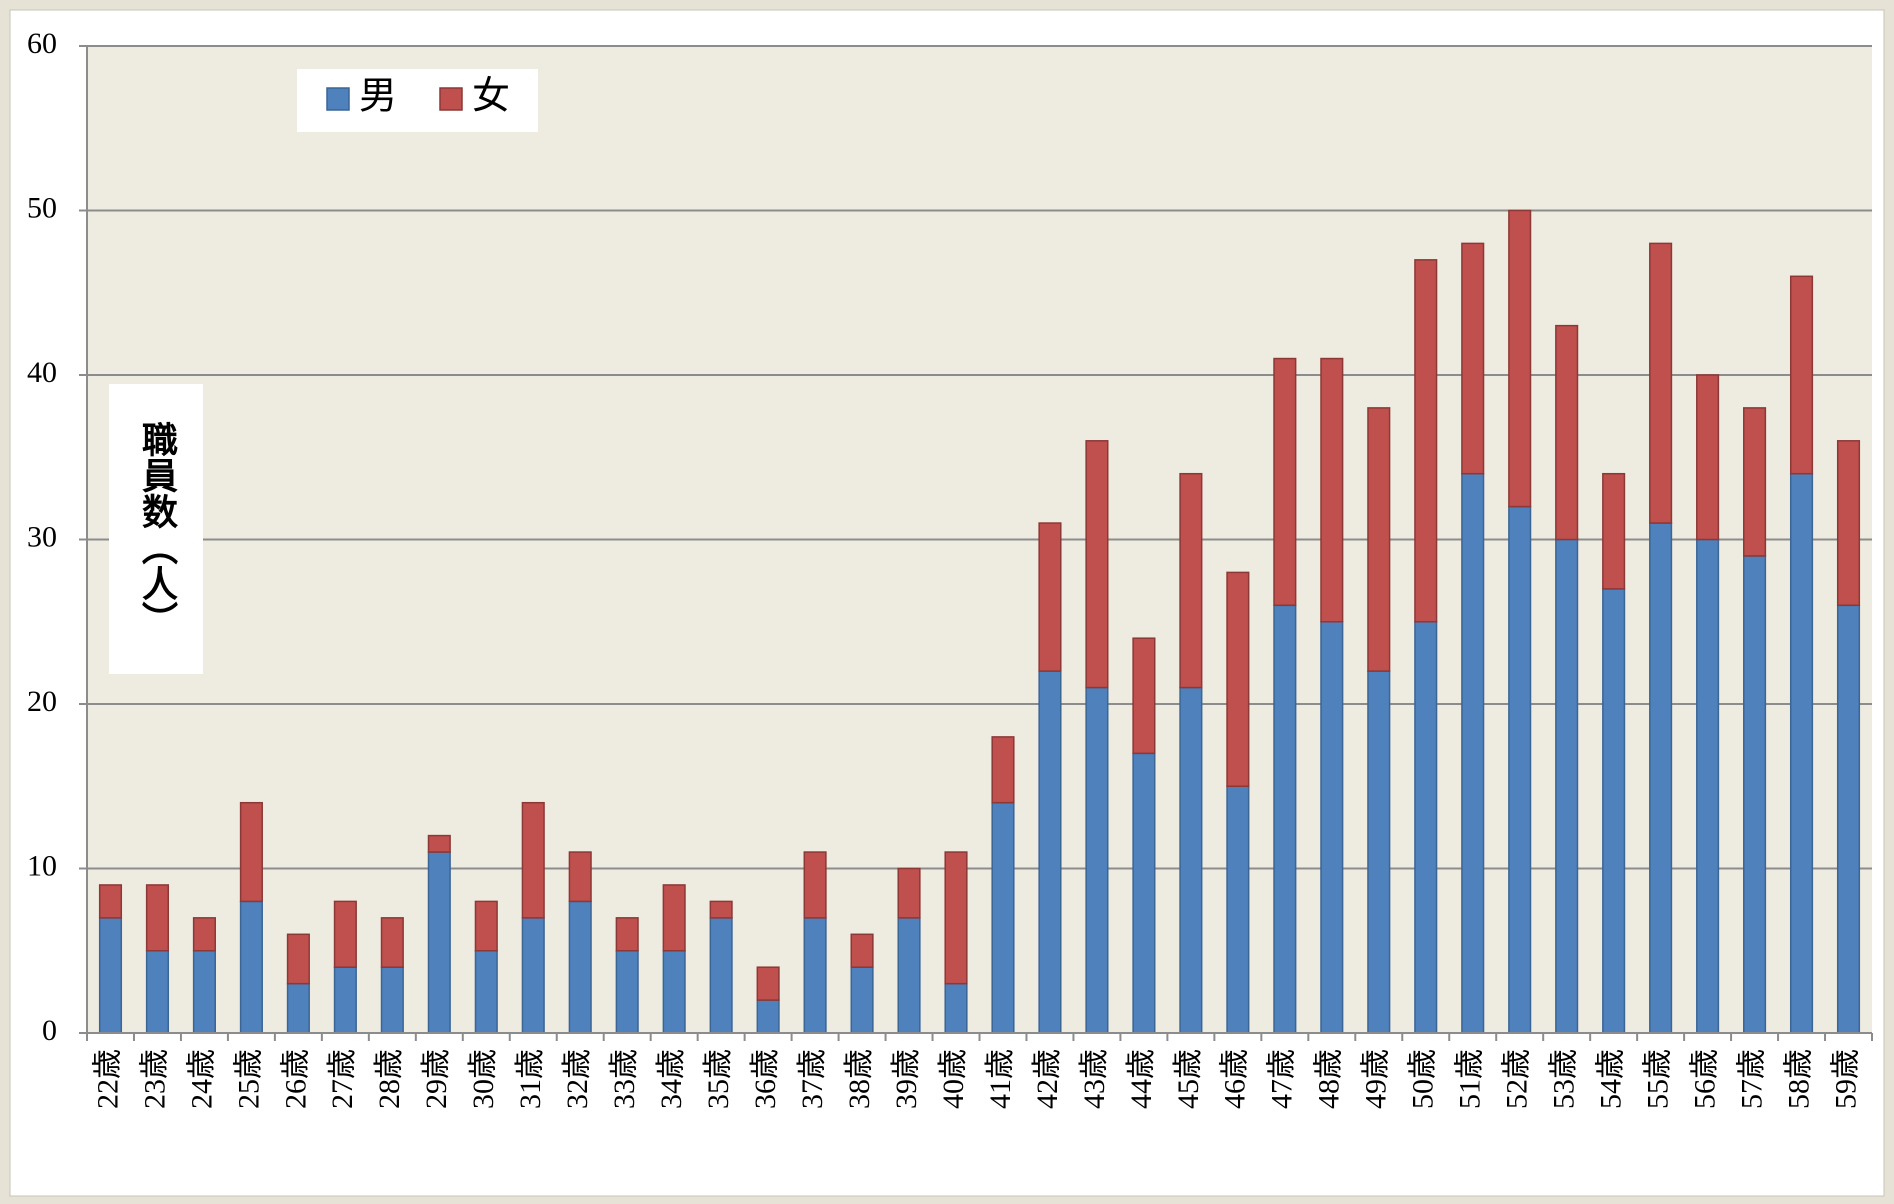 This screenshot has height=1204, width=1894. What do you see at coordinates (1000, 1079) in the screenshot?
I see `x-tick-label: 41歳` at bounding box center [1000, 1079].